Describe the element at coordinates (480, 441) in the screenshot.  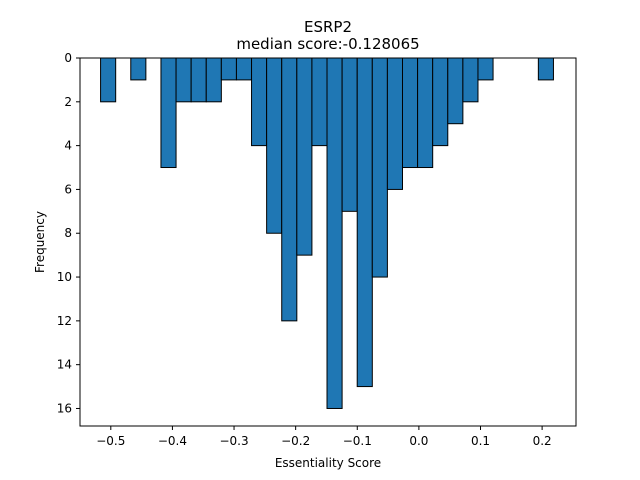
I see `x-tick-label: 0.1` at that location.